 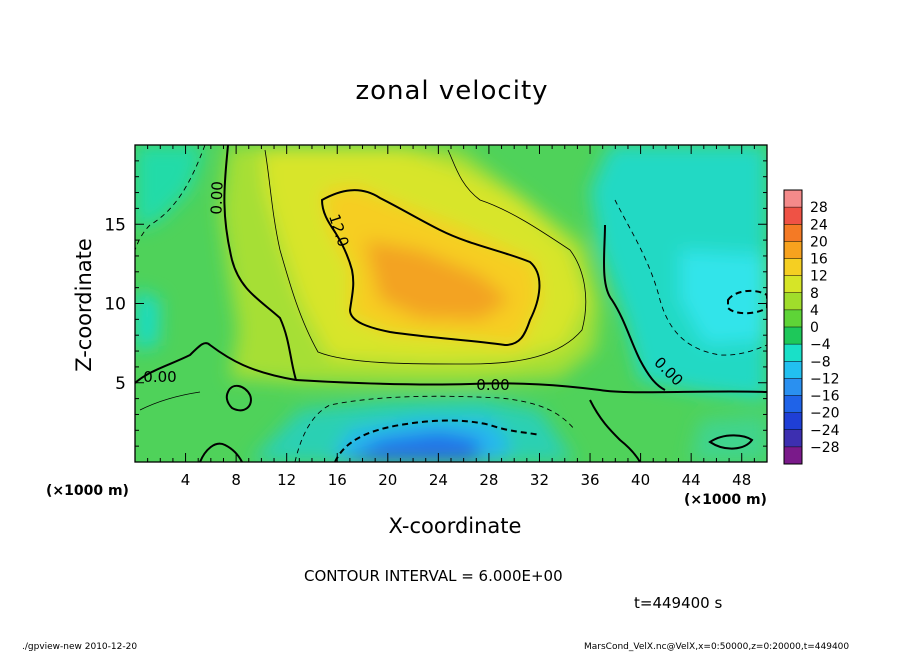 What do you see at coordinates (819, 277) in the screenshot?
I see `colorbar-label: 12` at bounding box center [819, 277].